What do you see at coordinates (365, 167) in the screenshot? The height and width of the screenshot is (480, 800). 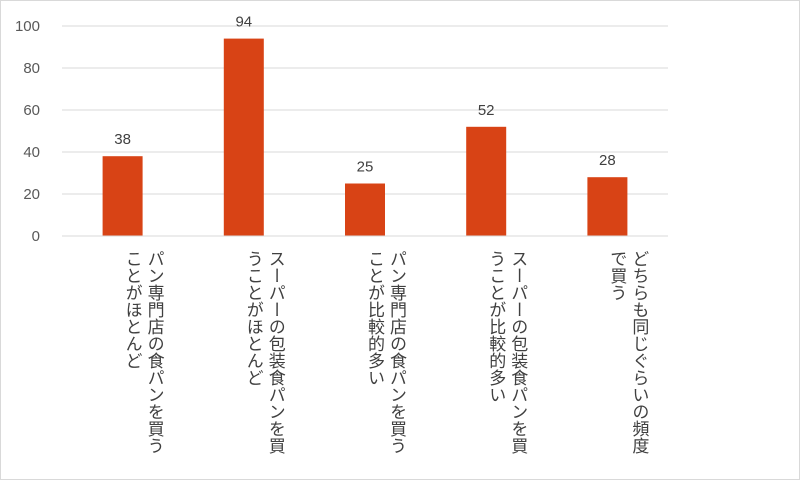 I see `data-label-2: 25` at bounding box center [365, 167].